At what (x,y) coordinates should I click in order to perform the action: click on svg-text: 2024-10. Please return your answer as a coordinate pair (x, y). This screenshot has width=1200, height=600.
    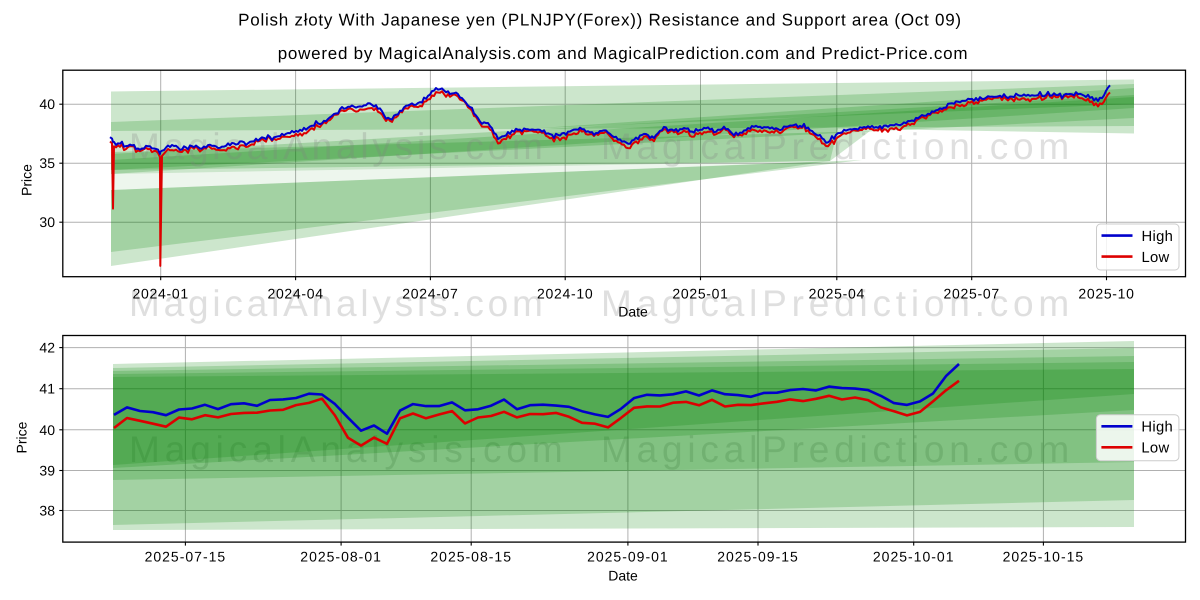
    Looking at the image, I should click on (565, 293).